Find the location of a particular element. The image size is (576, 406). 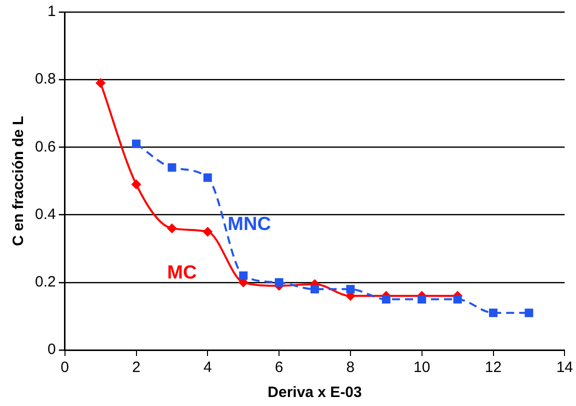

y-axis-title: C en fracción de L is located at coordinates (19, 181).